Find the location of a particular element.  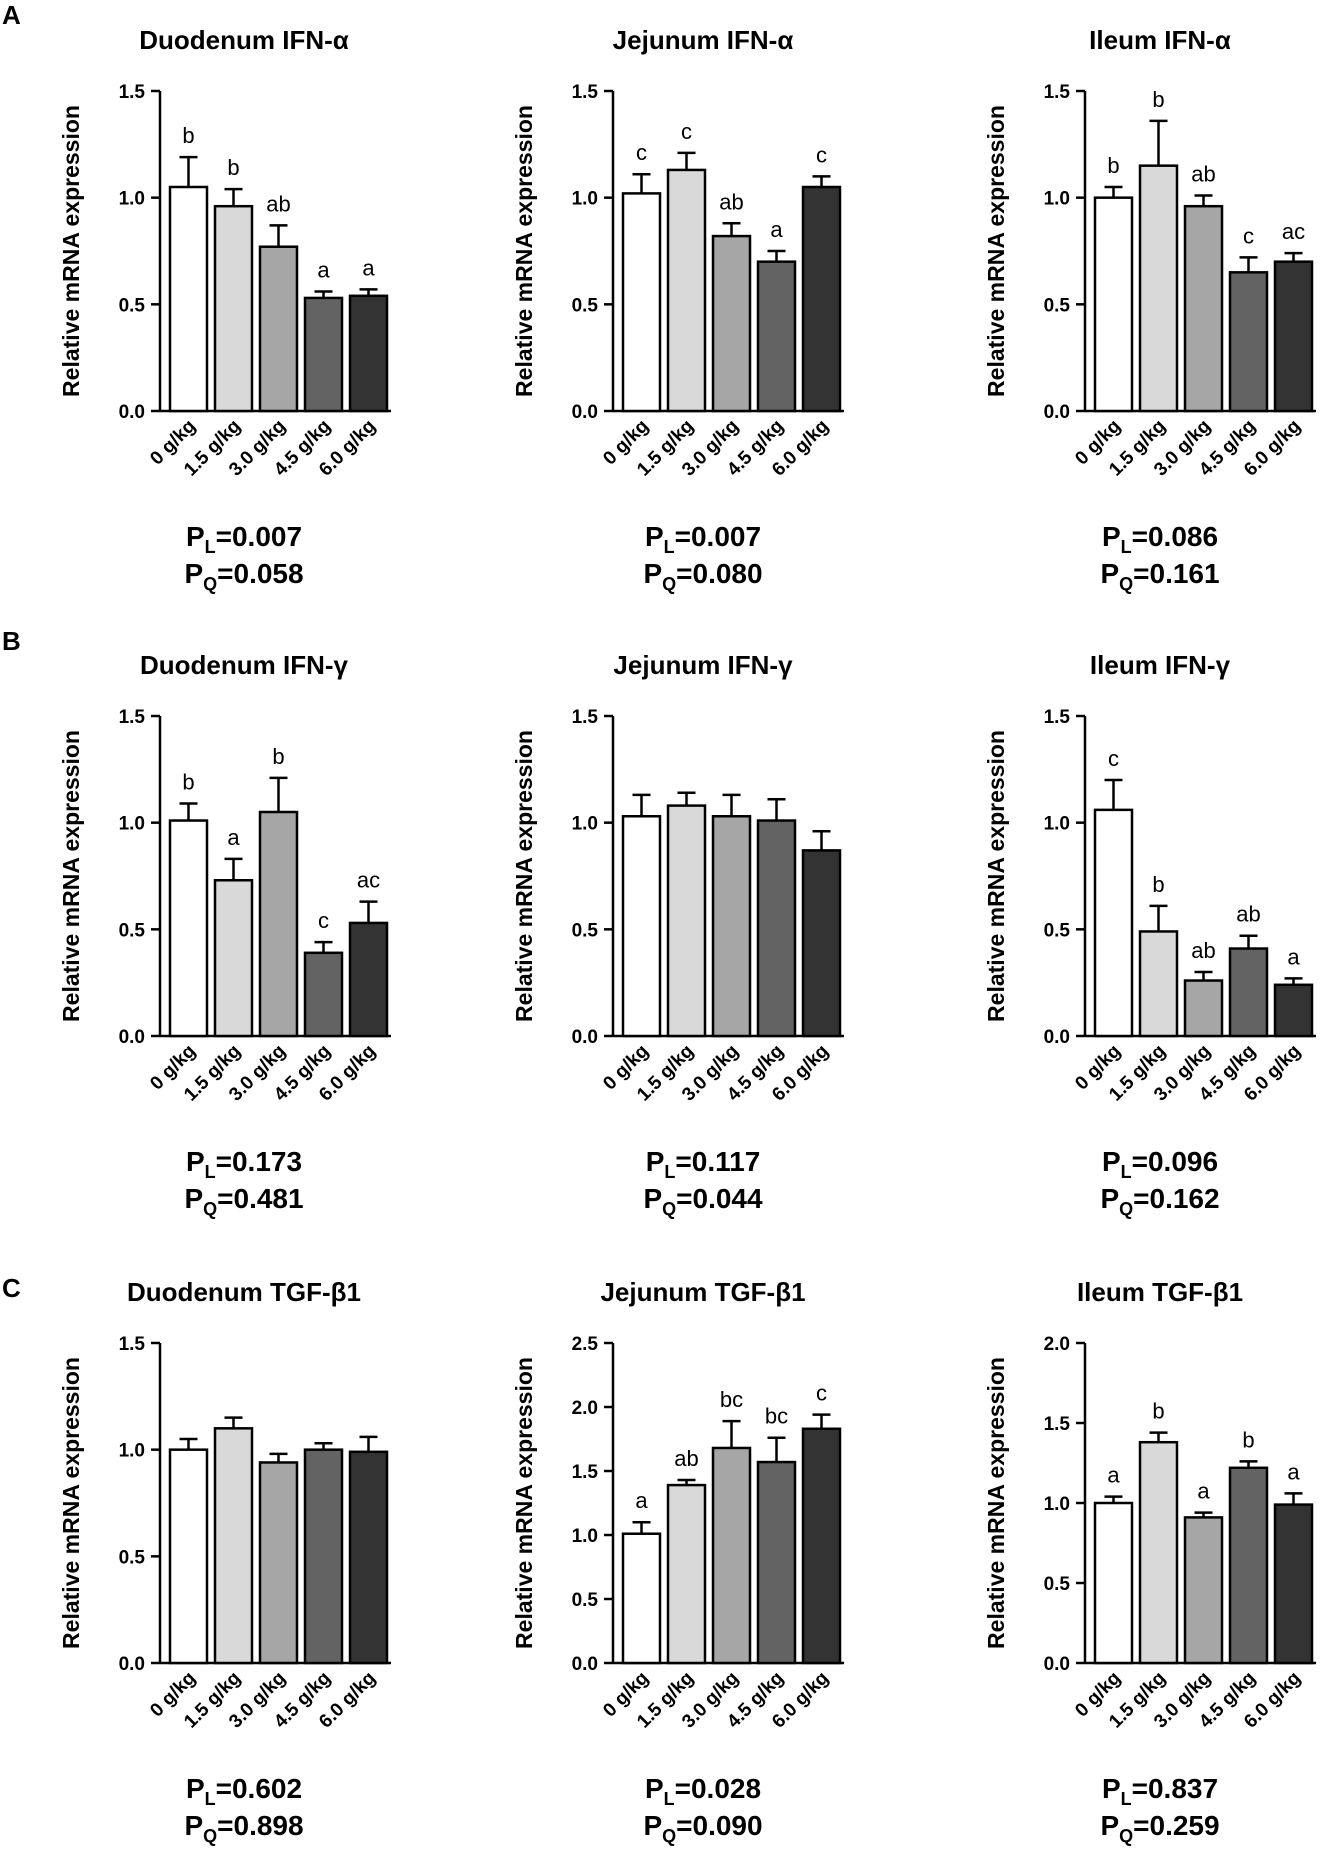

chart-title: Jejunum IFN-α is located at coordinates (703, 40).